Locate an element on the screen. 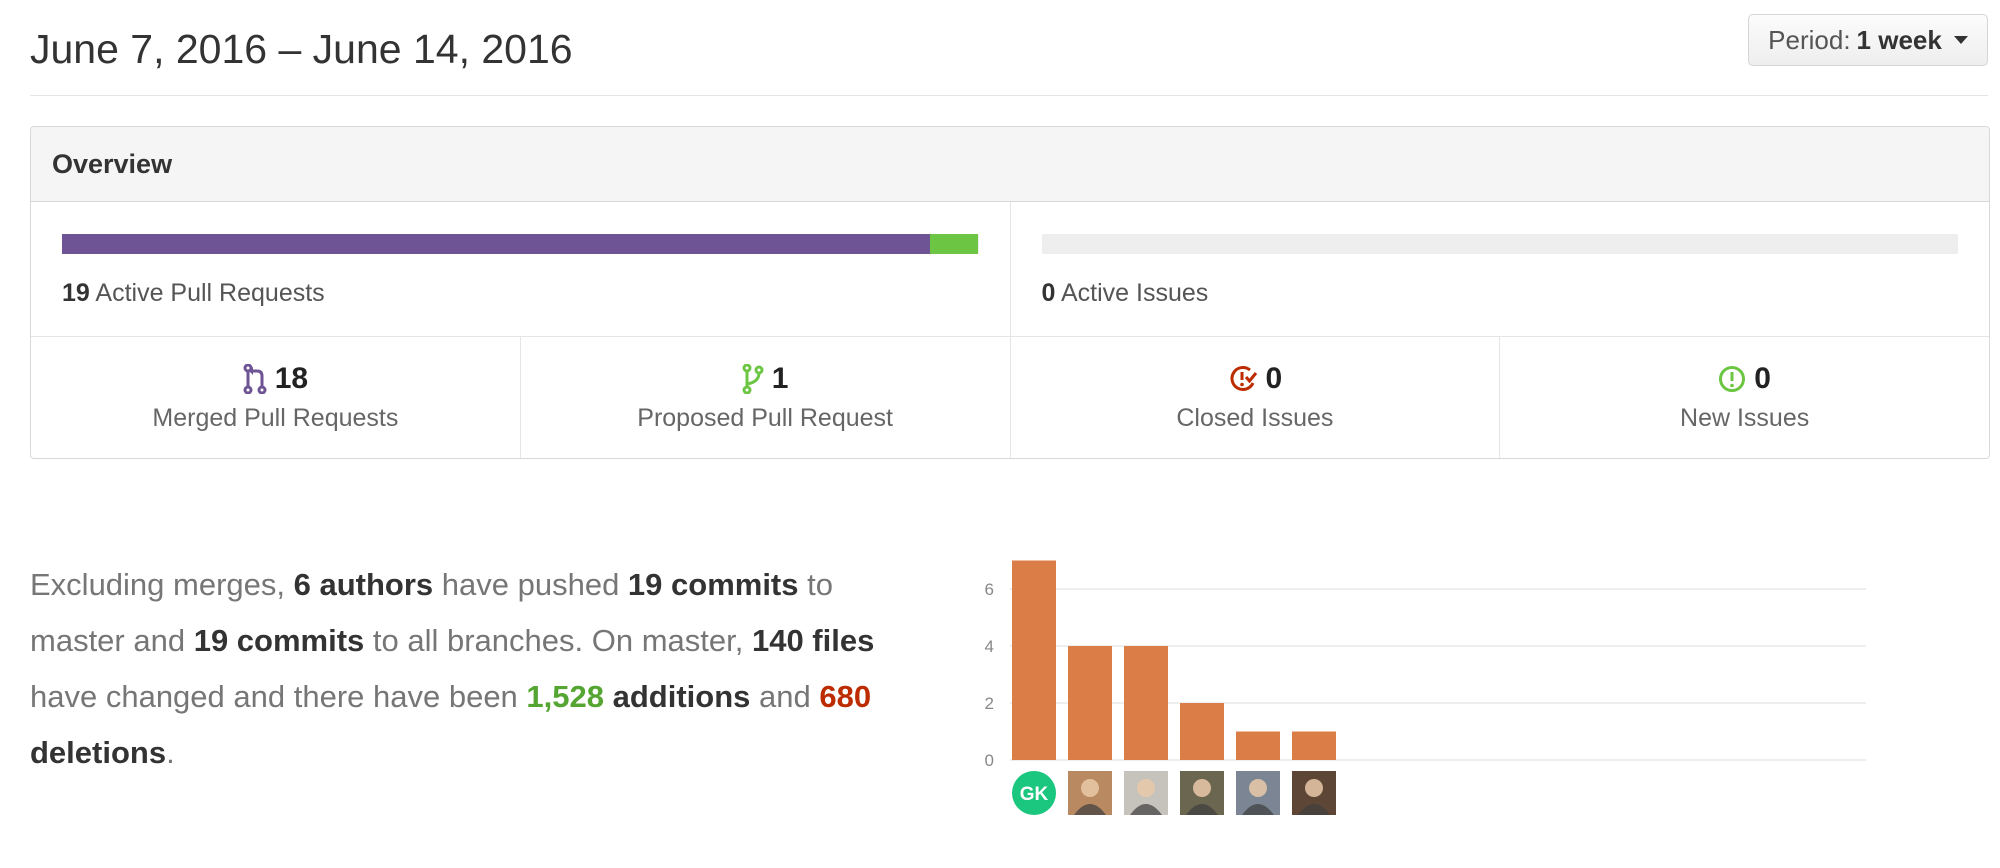  merged-label: Merged Pull Requests is located at coordinates (275, 418).